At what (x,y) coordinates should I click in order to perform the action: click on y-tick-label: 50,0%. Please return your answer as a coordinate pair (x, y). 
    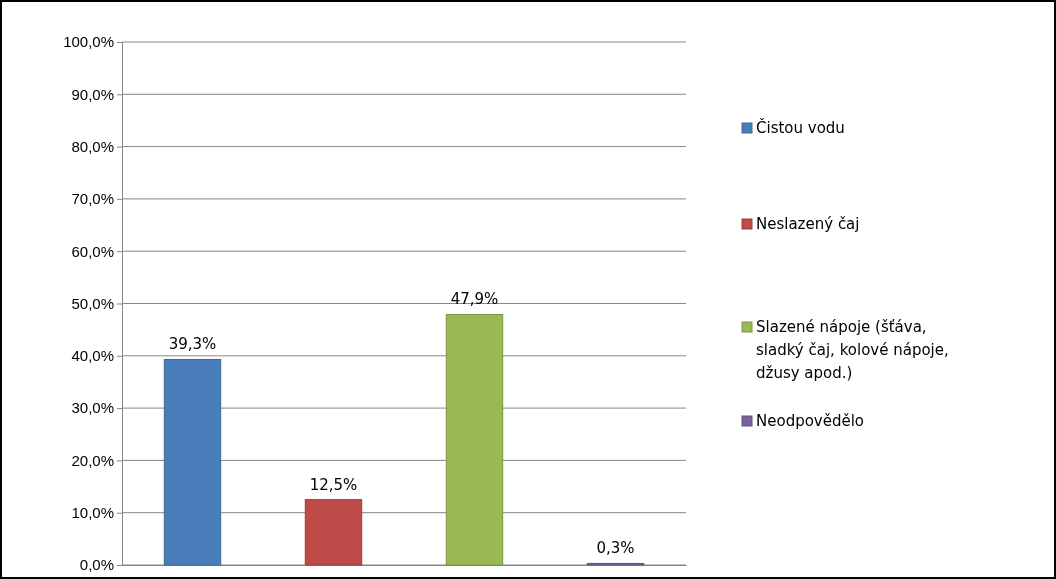
    Looking at the image, I should click on (92, 303).